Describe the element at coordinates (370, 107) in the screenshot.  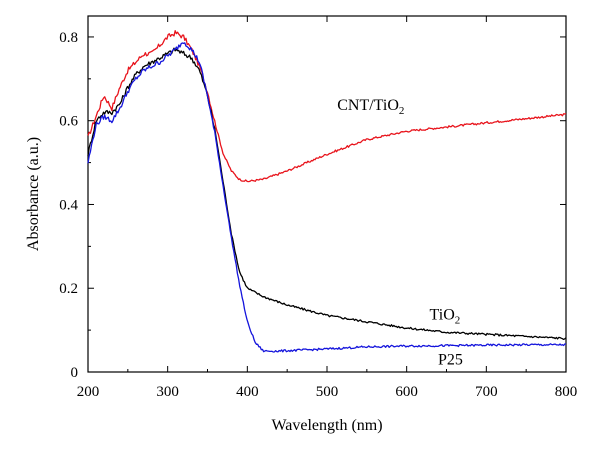
I see `series-annotation-1: CNT/TiO2` at that location.